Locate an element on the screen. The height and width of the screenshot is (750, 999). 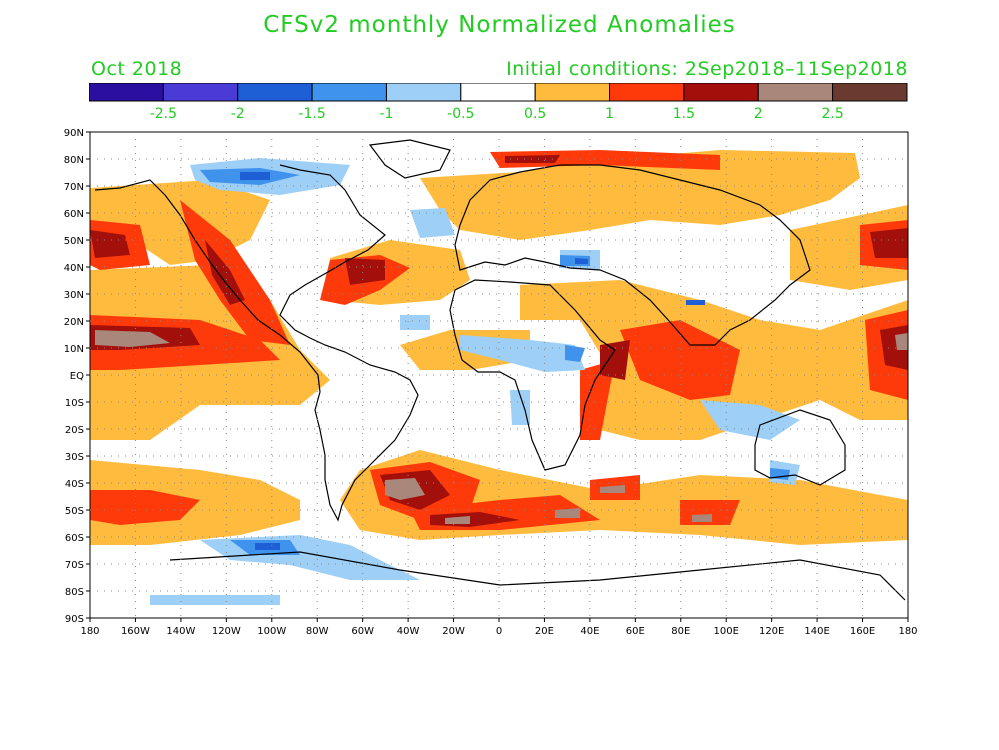
lat-label: 70S is located at coordinates (74, 565).